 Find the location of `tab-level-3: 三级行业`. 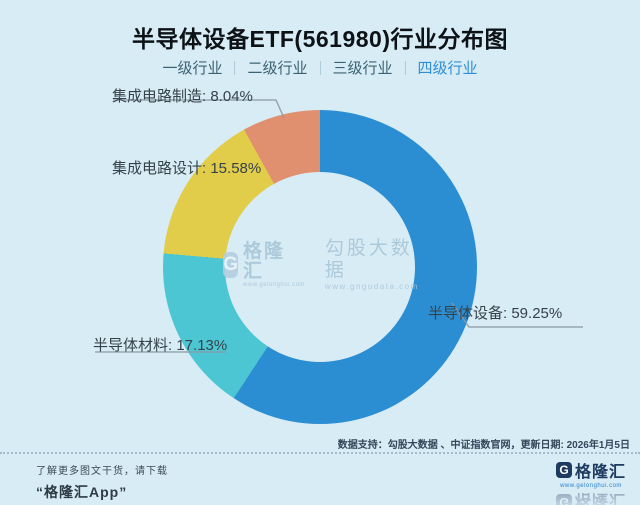

tab-level-3: 三级行业 is located at coordinates (362, 68).